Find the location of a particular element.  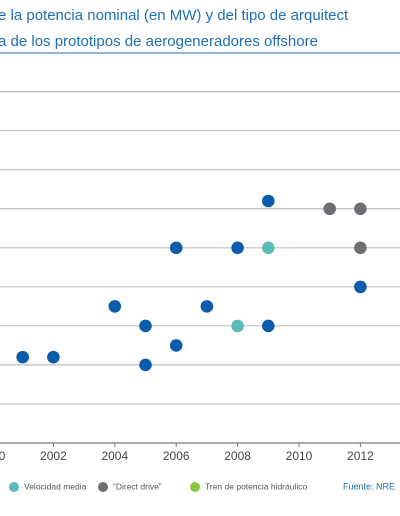

legend-label: Tren de potencia hidráulico is located at coordinates (256, 486).